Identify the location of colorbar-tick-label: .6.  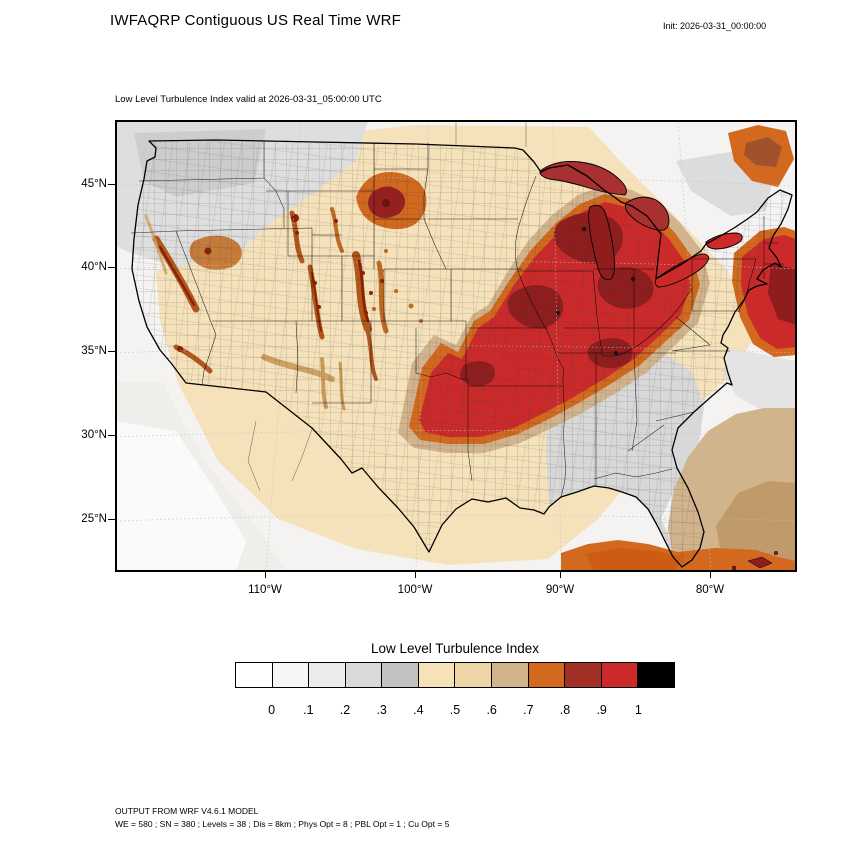
(491, 710).